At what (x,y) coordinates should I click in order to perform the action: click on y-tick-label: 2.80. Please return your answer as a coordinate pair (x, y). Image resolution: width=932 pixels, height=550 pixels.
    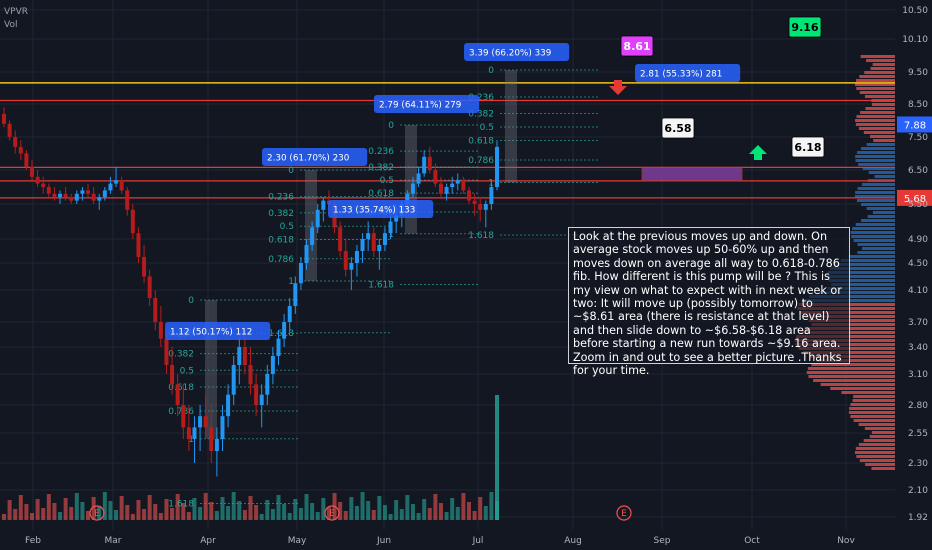
    Looking at the image, I should click on (918, 406).